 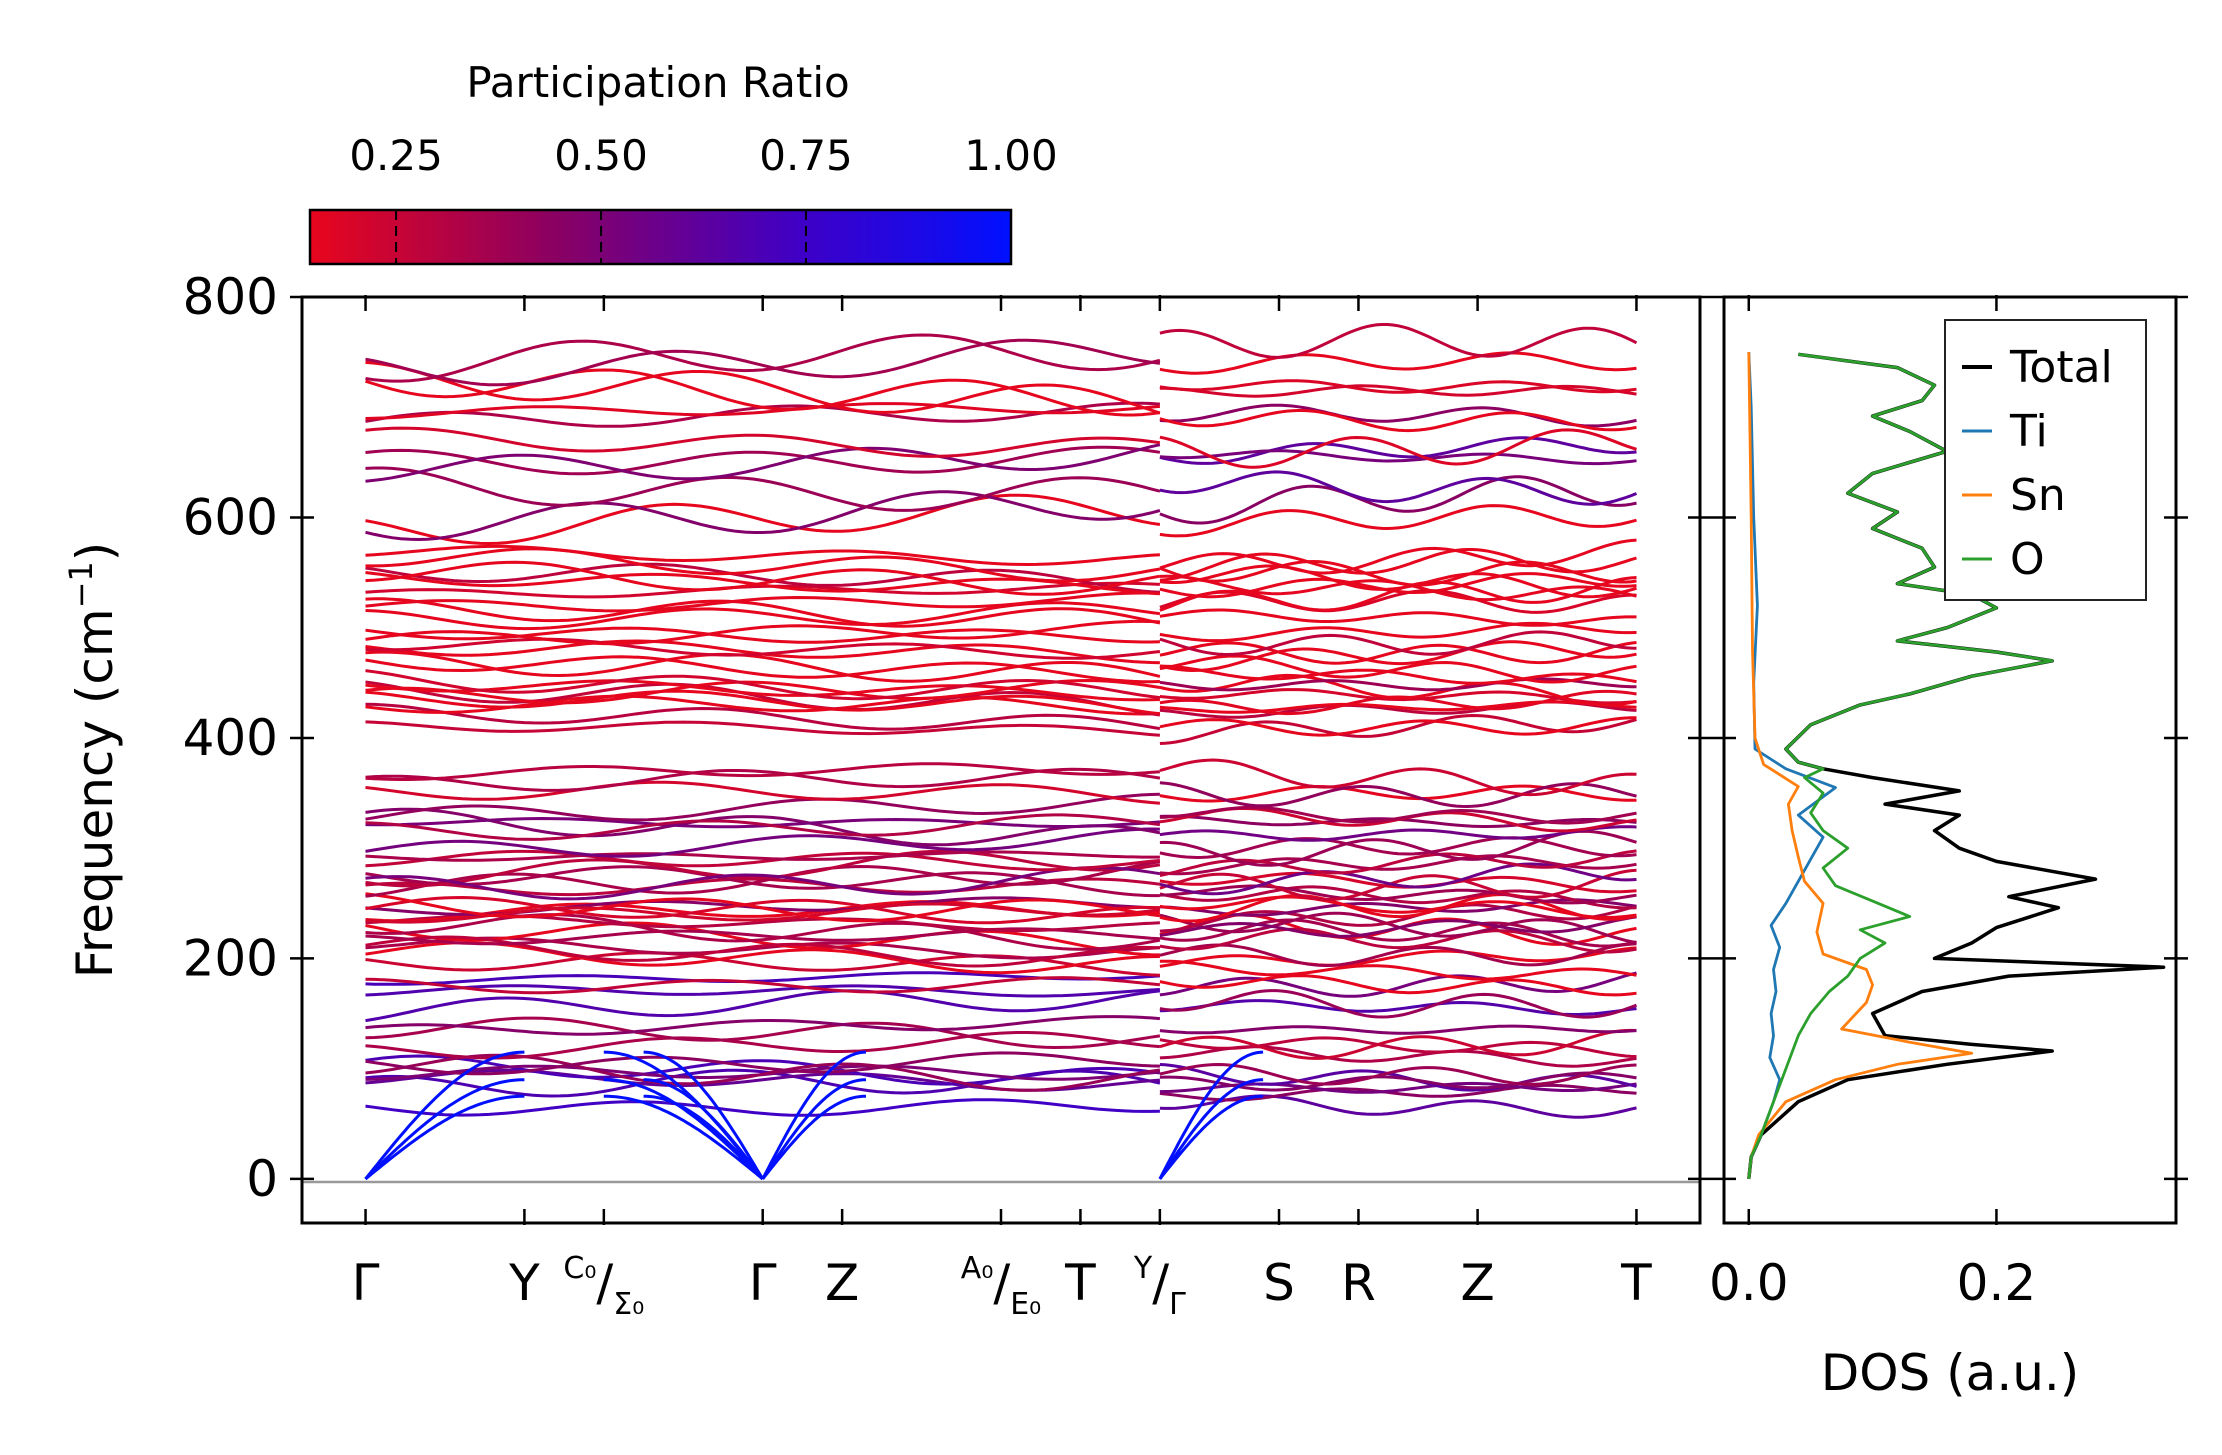 What do you see at coordinates (230, 958) in the screenshot?
I see `y-tick-label: 200` at bounding box center [230, 958].